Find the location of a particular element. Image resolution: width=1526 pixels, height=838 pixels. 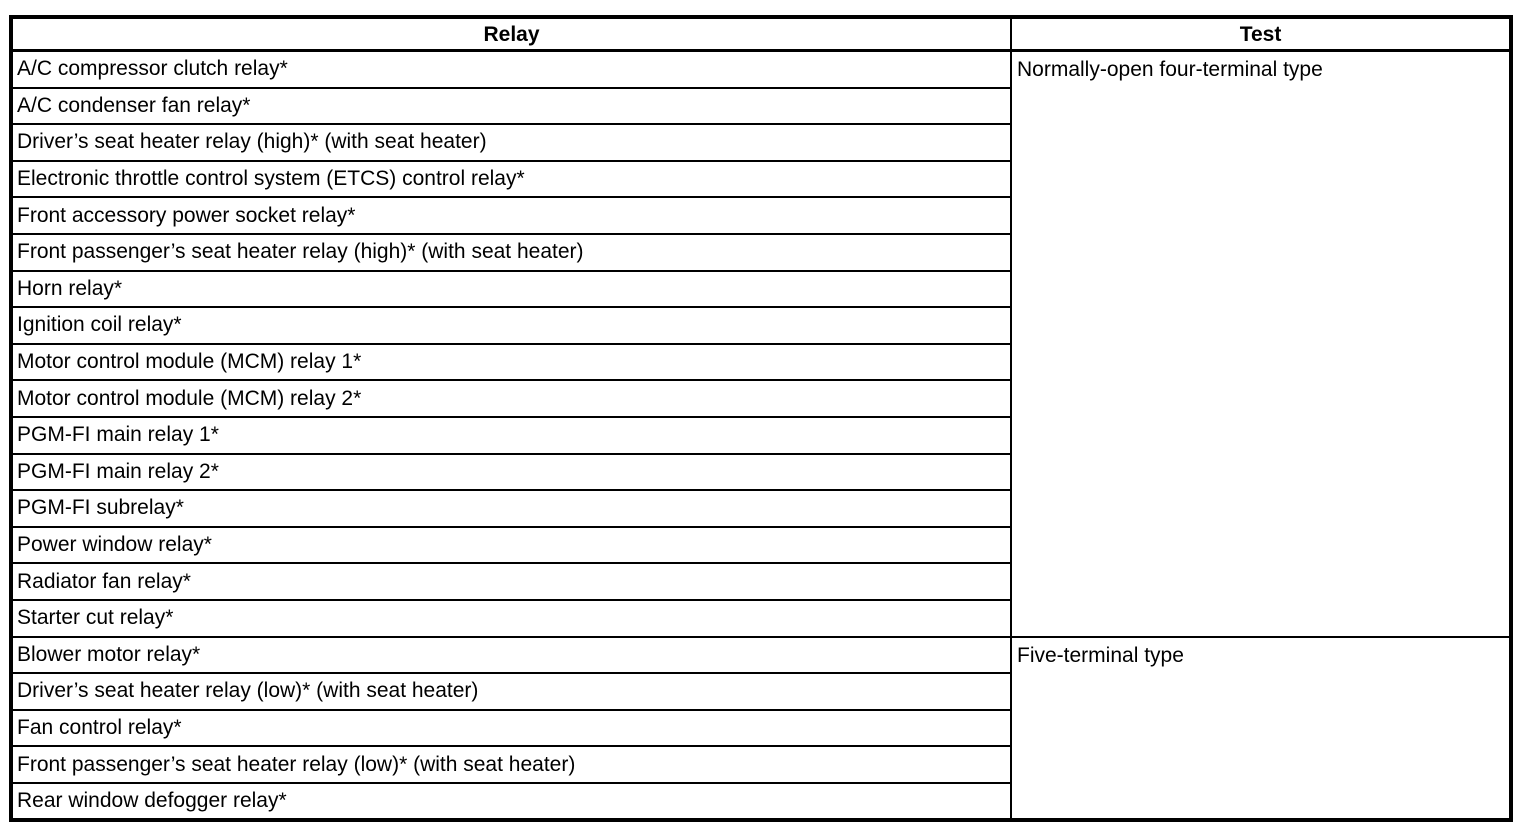

relay-cell: Horn relay* is located at coordinates (511, 289).